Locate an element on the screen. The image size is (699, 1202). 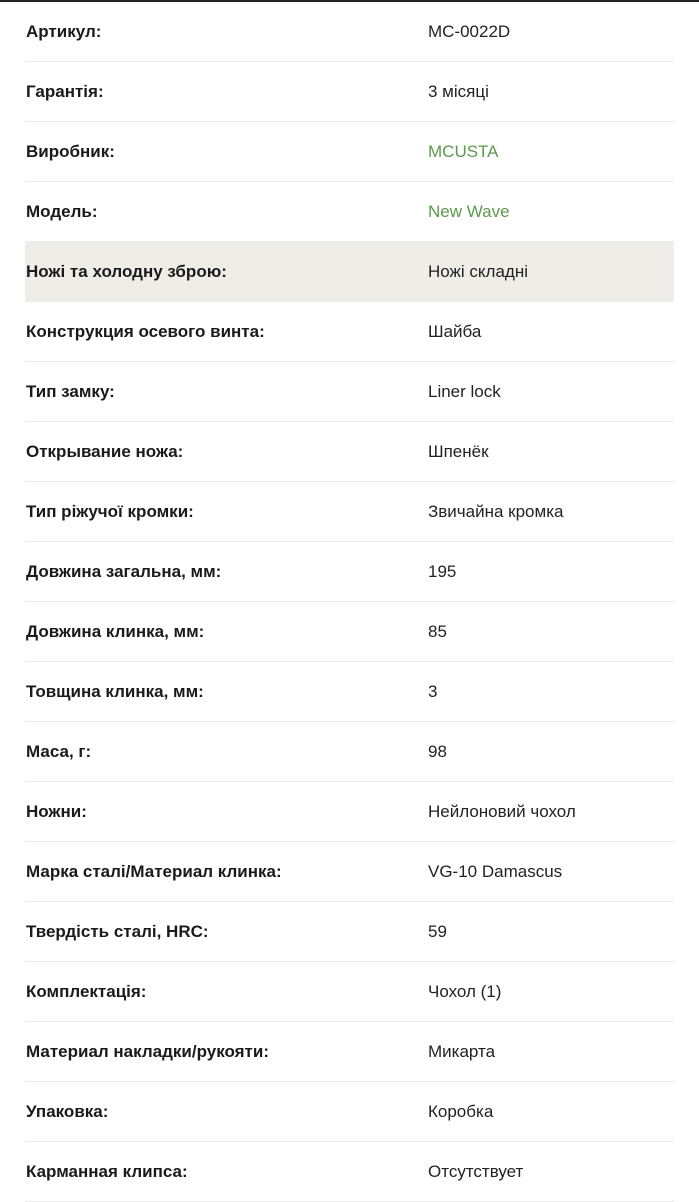
spec-label: Конструкция осевого винта: is located at coordinates (145, 331).